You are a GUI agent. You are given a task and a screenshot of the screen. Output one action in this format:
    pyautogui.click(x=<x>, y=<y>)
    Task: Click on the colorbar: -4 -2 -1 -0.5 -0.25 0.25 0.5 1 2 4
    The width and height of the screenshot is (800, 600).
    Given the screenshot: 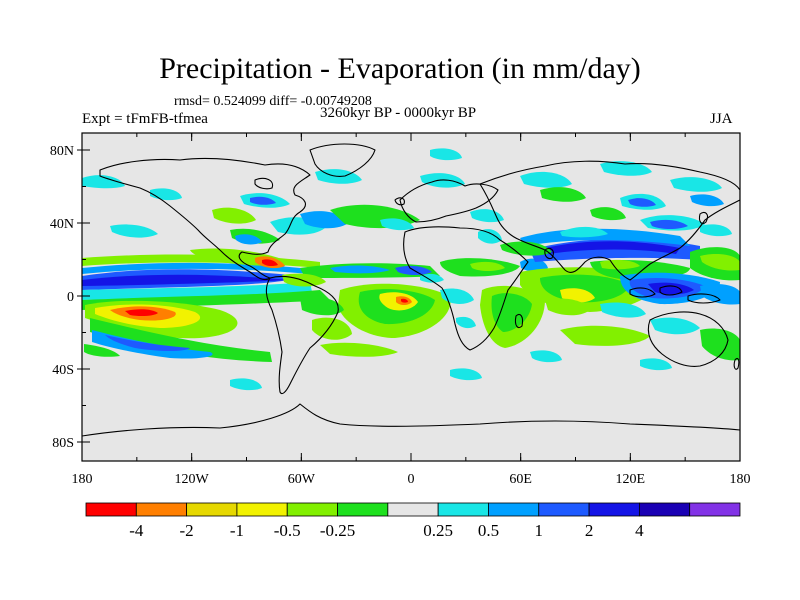 What is the action you would take?
    pyautogui.click(x=413, y=521)
    